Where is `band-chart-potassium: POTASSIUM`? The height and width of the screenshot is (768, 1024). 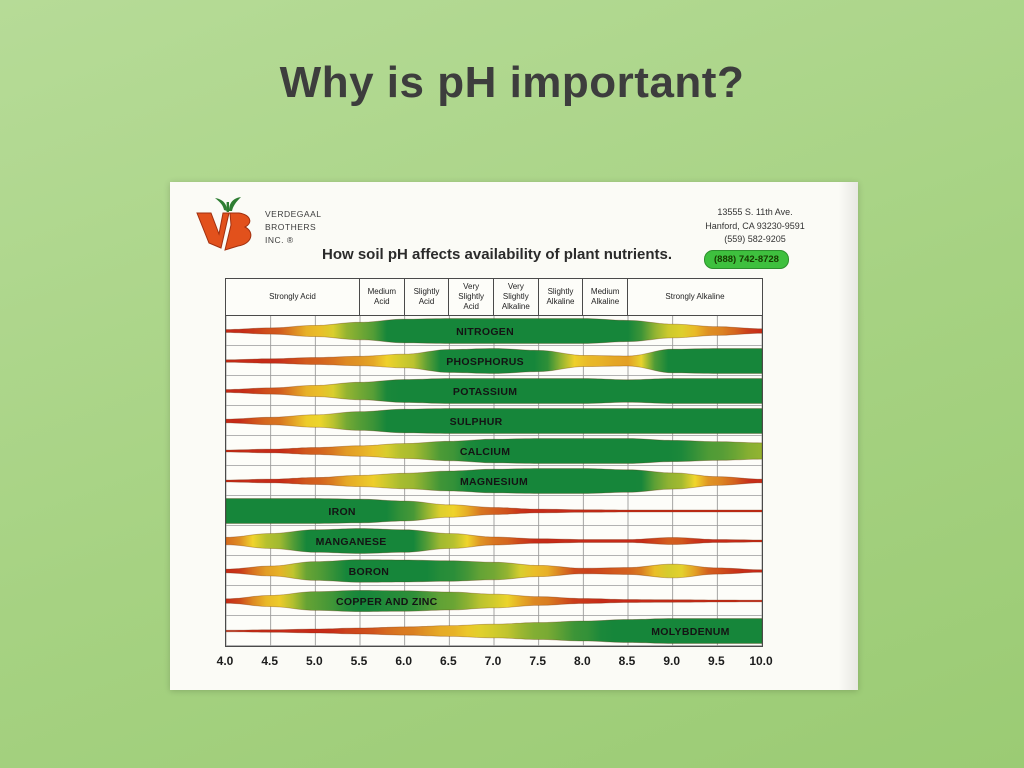 band-chart-potassium: POTASSIUM is located at coordinates (494, 391).